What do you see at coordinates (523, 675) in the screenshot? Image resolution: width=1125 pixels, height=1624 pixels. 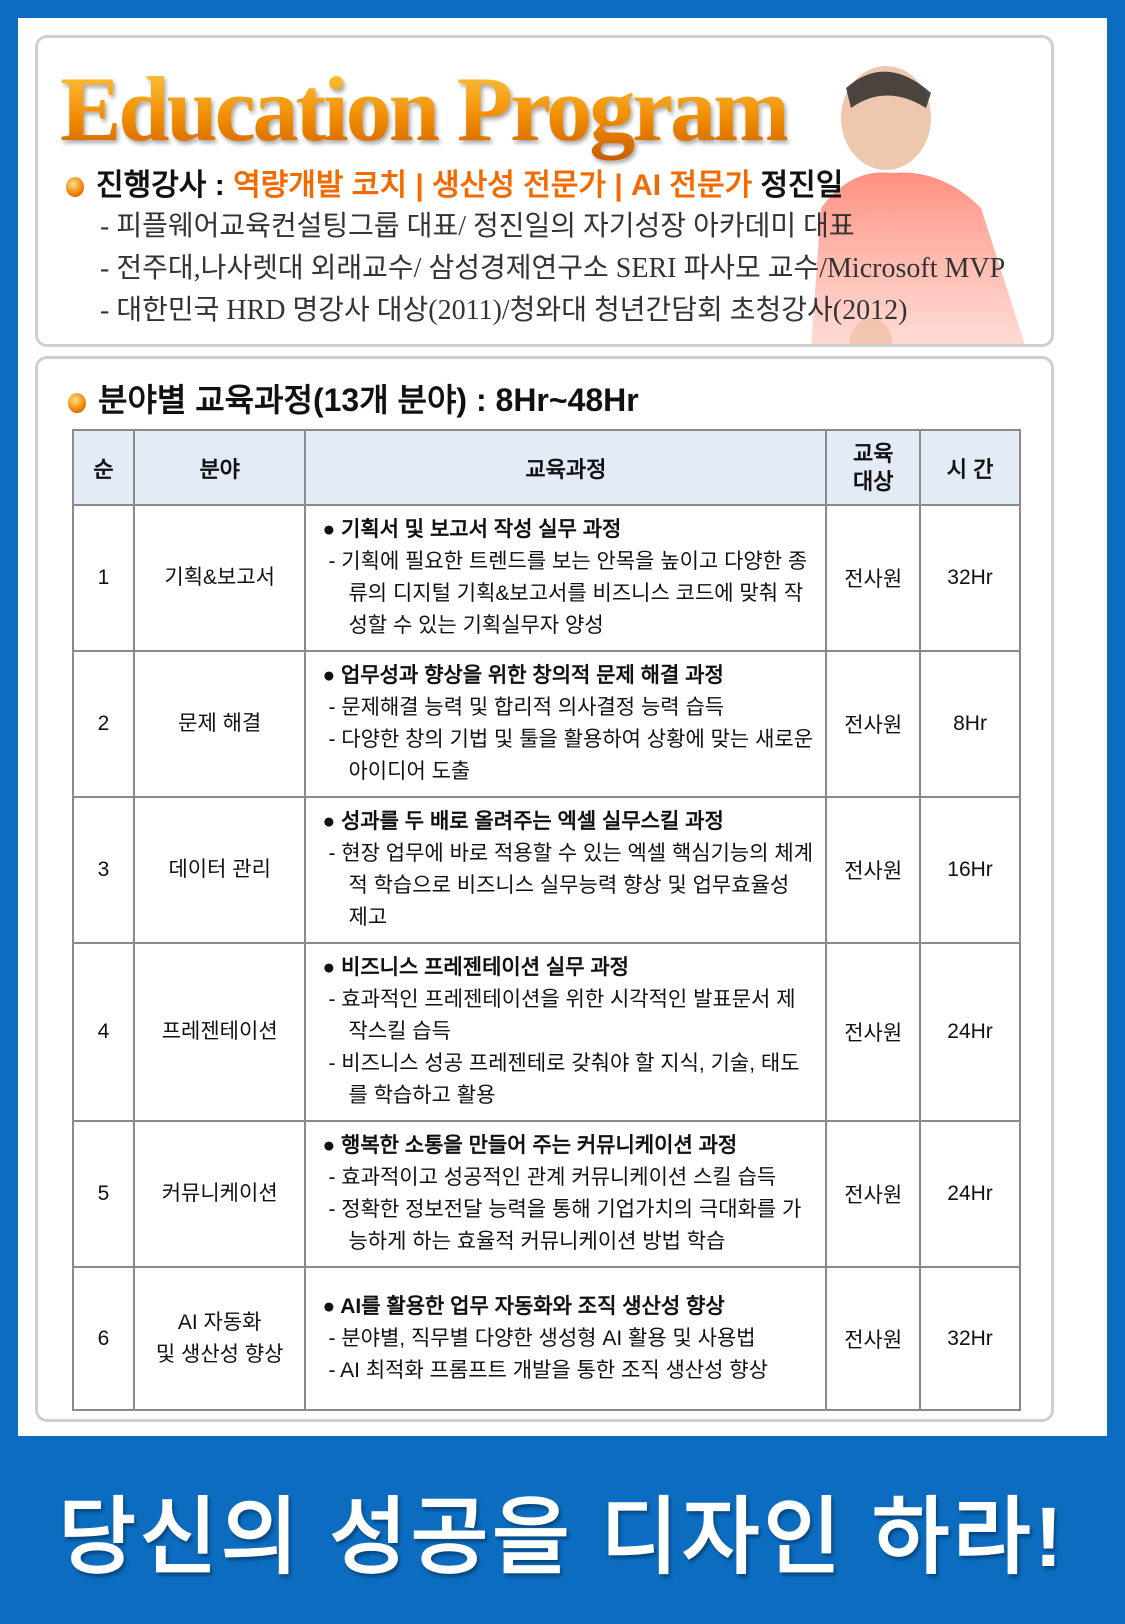 I see `course-title: ● 업무성과 향상을 위한 창의적 문제 해결 과정` at bounding box center [523, 675].